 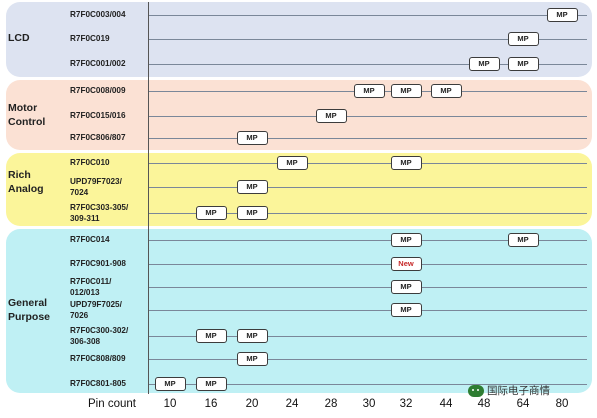 I want to click on row-label: R7F0C003/004, so click(x=98, y=14).